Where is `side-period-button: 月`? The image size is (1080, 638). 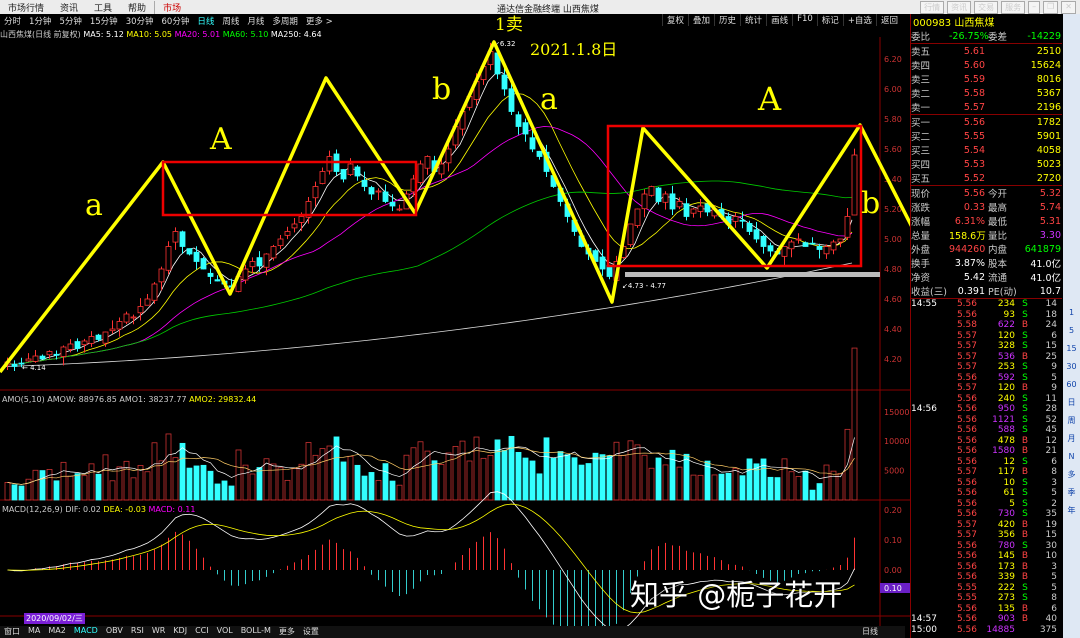
side-period-button: 月 is located at coordinates (1071, 438).